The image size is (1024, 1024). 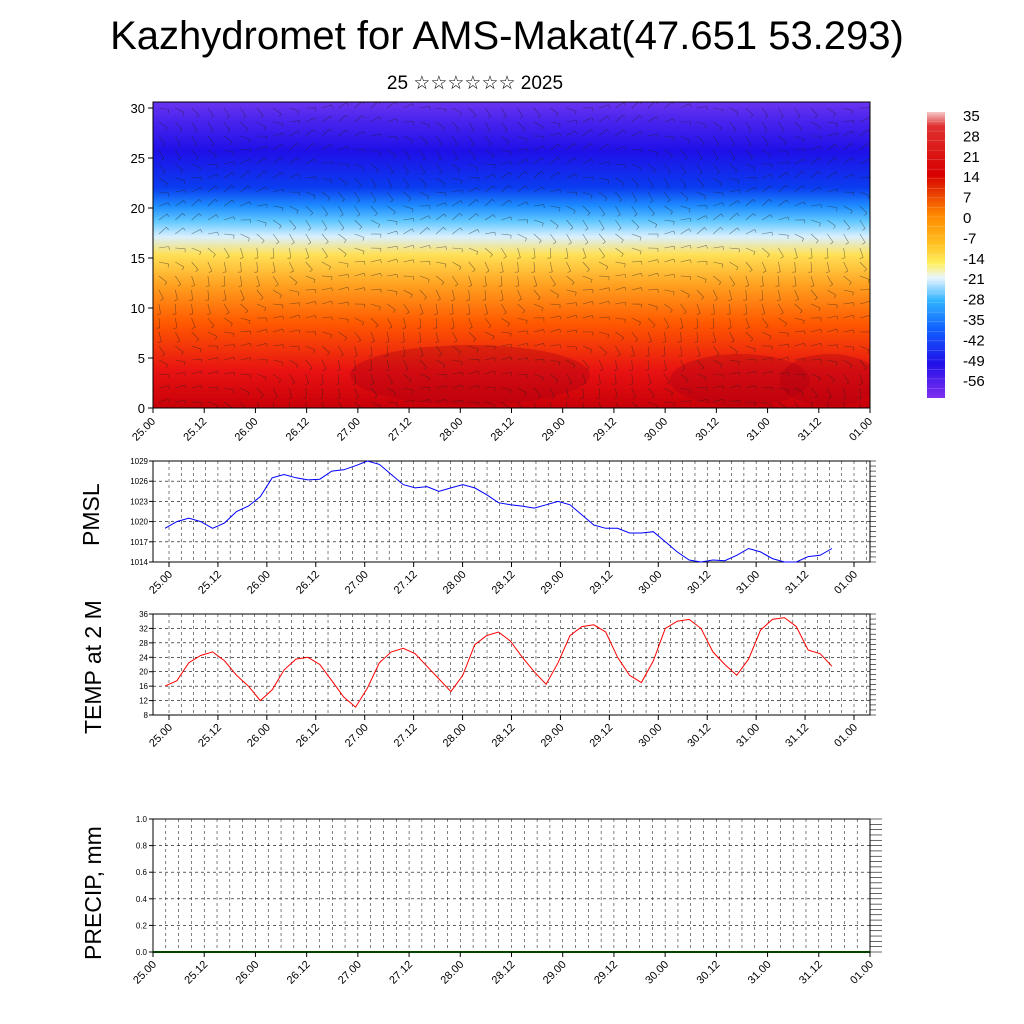 I want to click on precip-x-tick-label: 27.12, so click(x=401, y=973).